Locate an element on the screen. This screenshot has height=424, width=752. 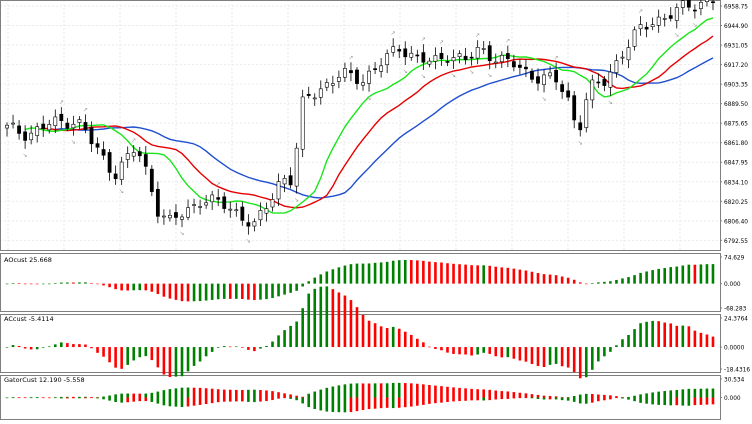
y-tick-label: 0.0000 is located at coordinates (734, 349).